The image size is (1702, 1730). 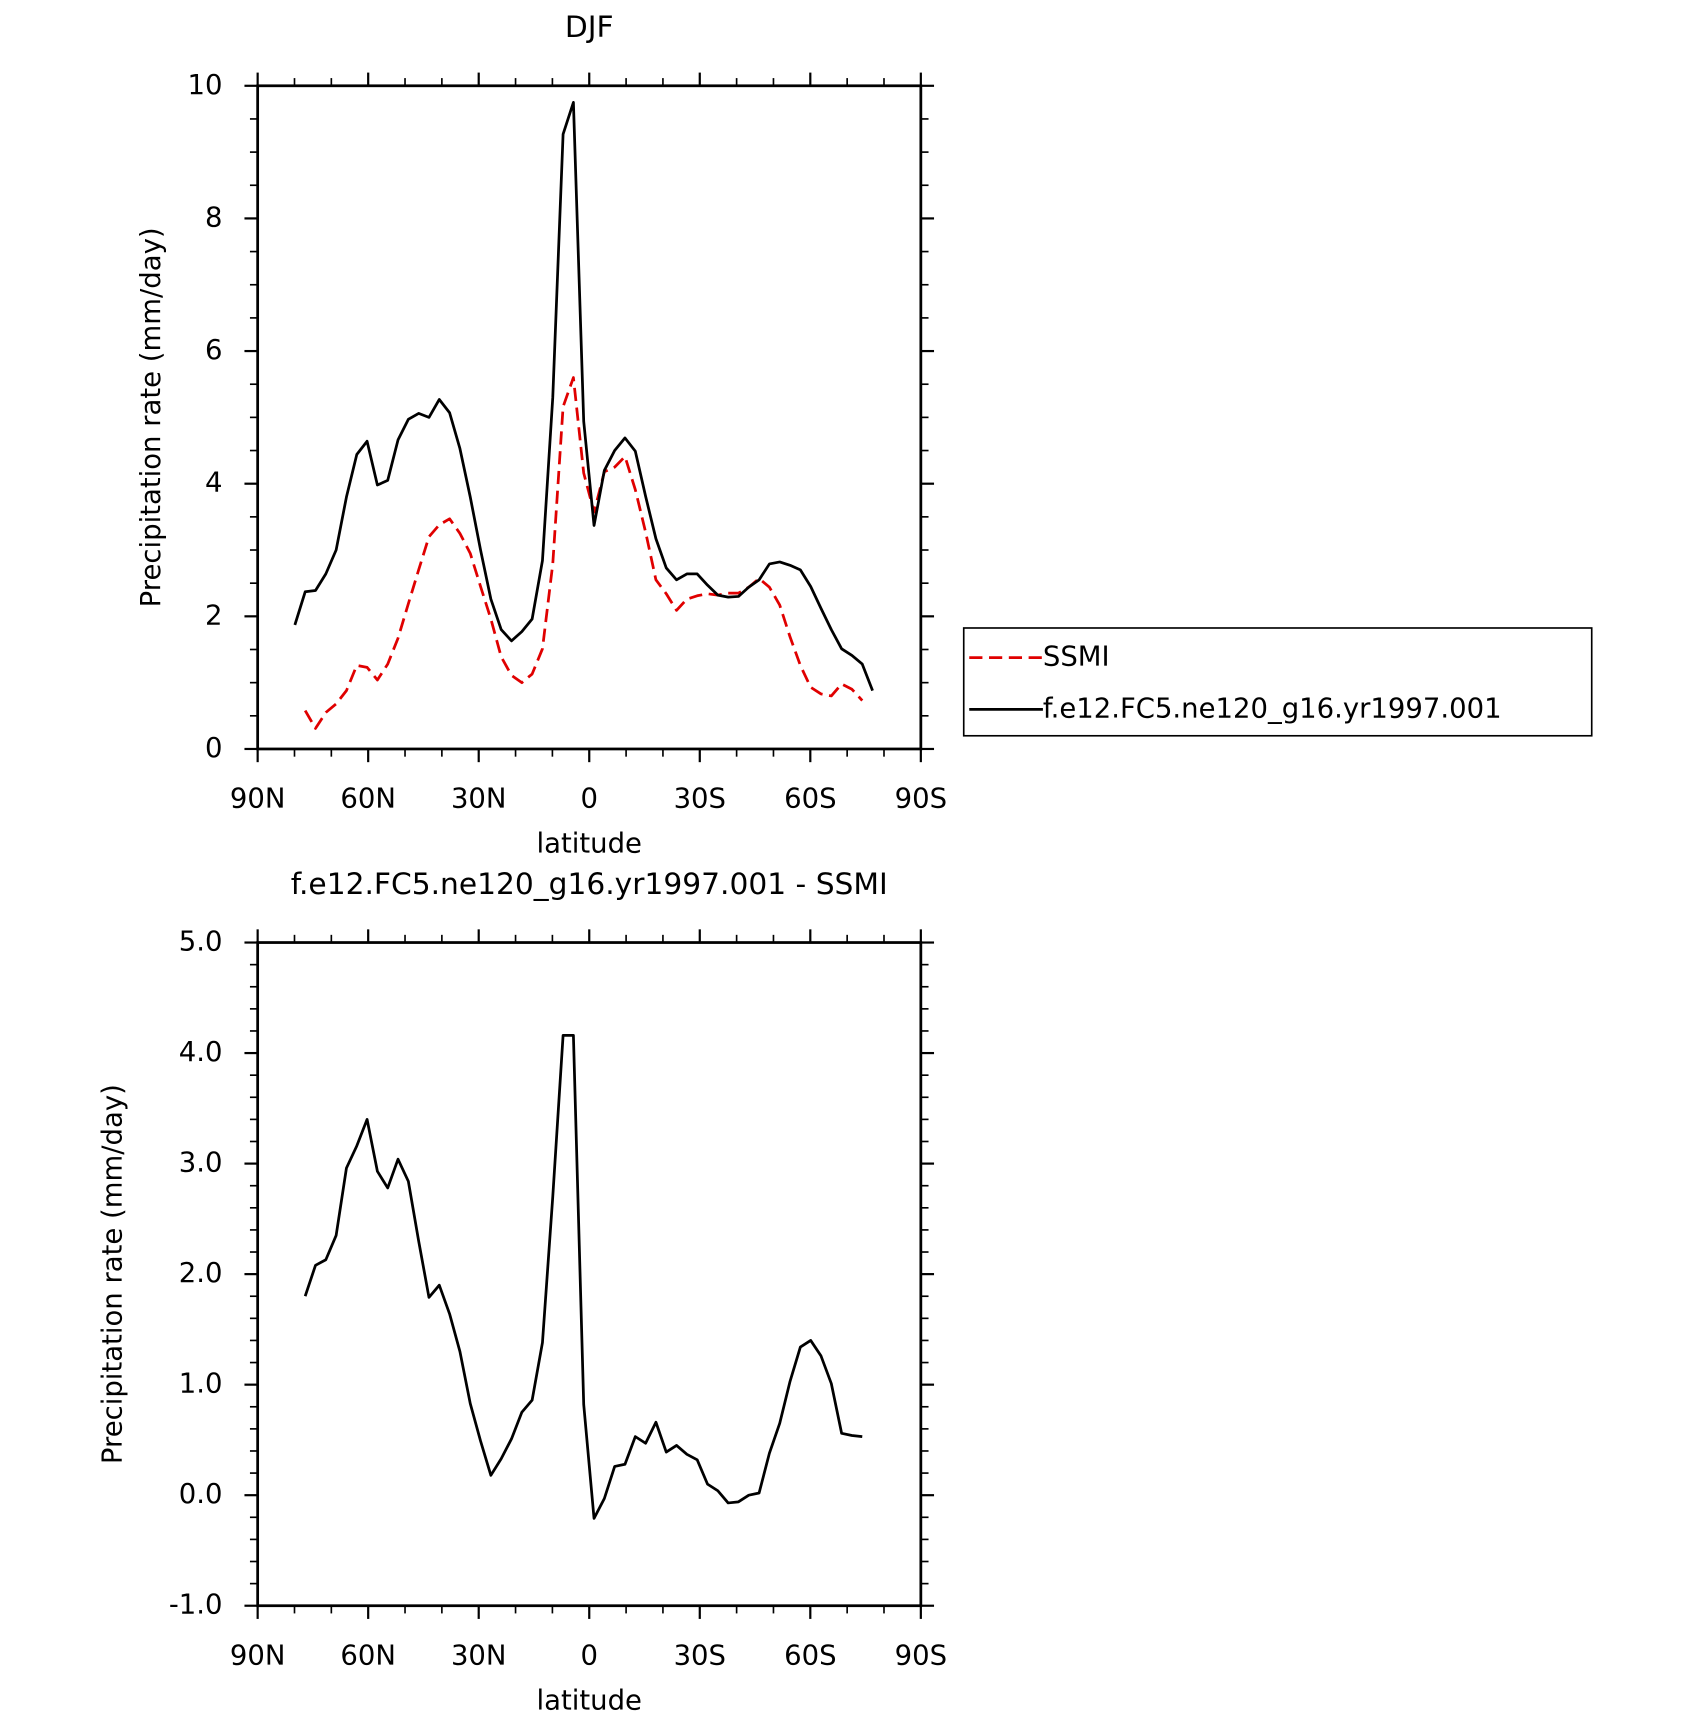 I want to click on legend-box, so click(x=1277, y=682).